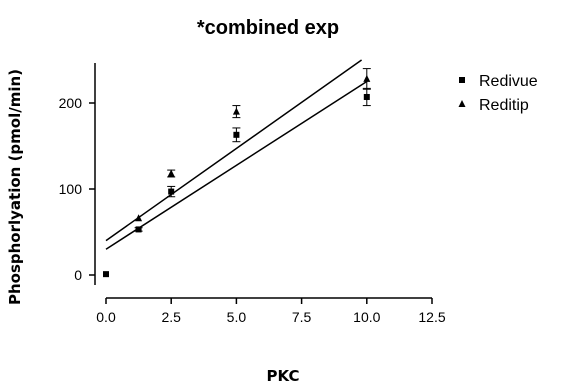 The width and height of the screenshot is (575, 384). What do you see at coordinates (106, 317) in the screenshot?
I see `x-tick-label: 0.0` at bounding box center [106, 317].